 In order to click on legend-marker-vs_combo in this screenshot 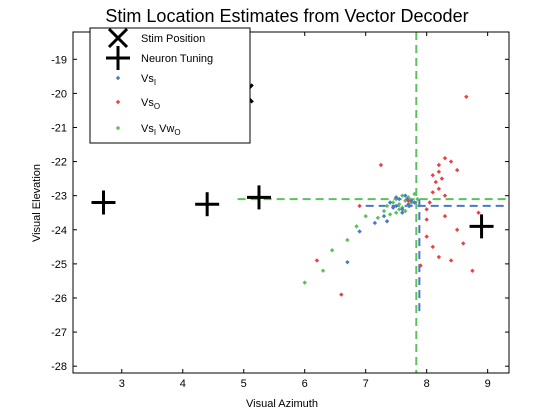, I will do `click(118, 128)`.